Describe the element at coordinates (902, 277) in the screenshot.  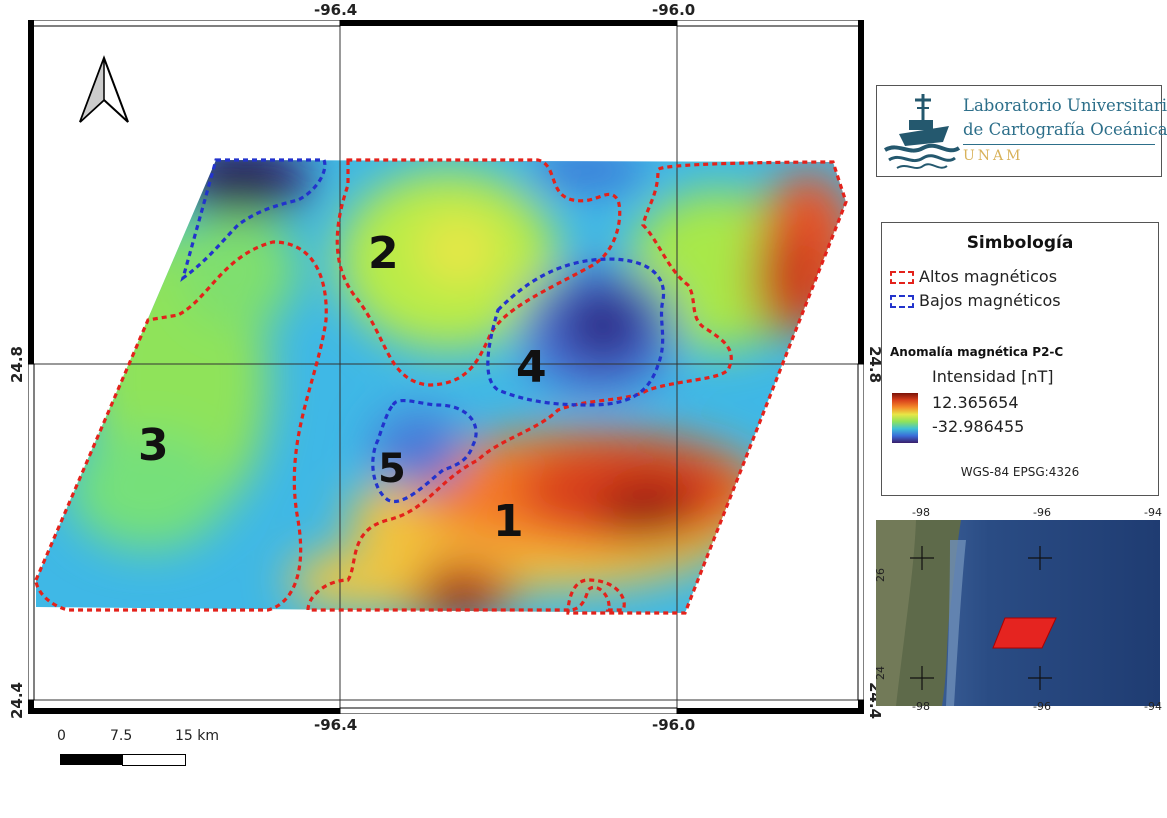
I see `legend-swatch-highs` at that location.